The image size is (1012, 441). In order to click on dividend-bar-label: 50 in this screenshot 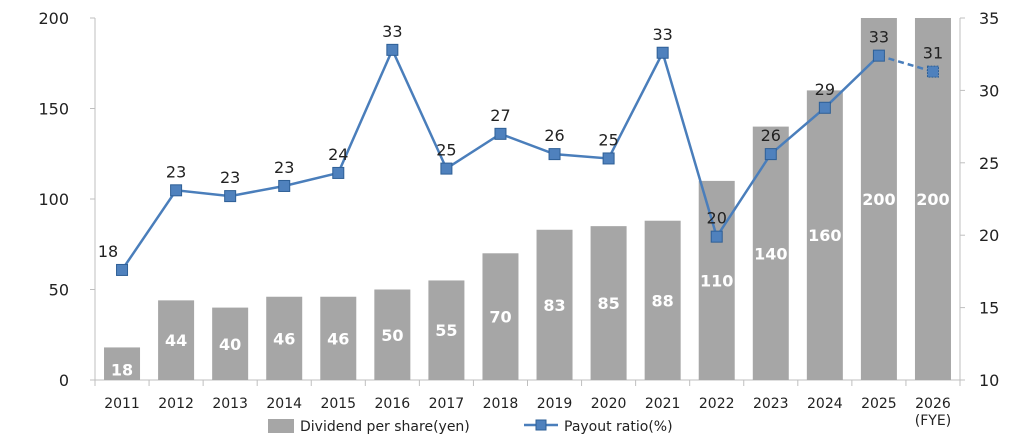, I will do `click(392, 335)`.